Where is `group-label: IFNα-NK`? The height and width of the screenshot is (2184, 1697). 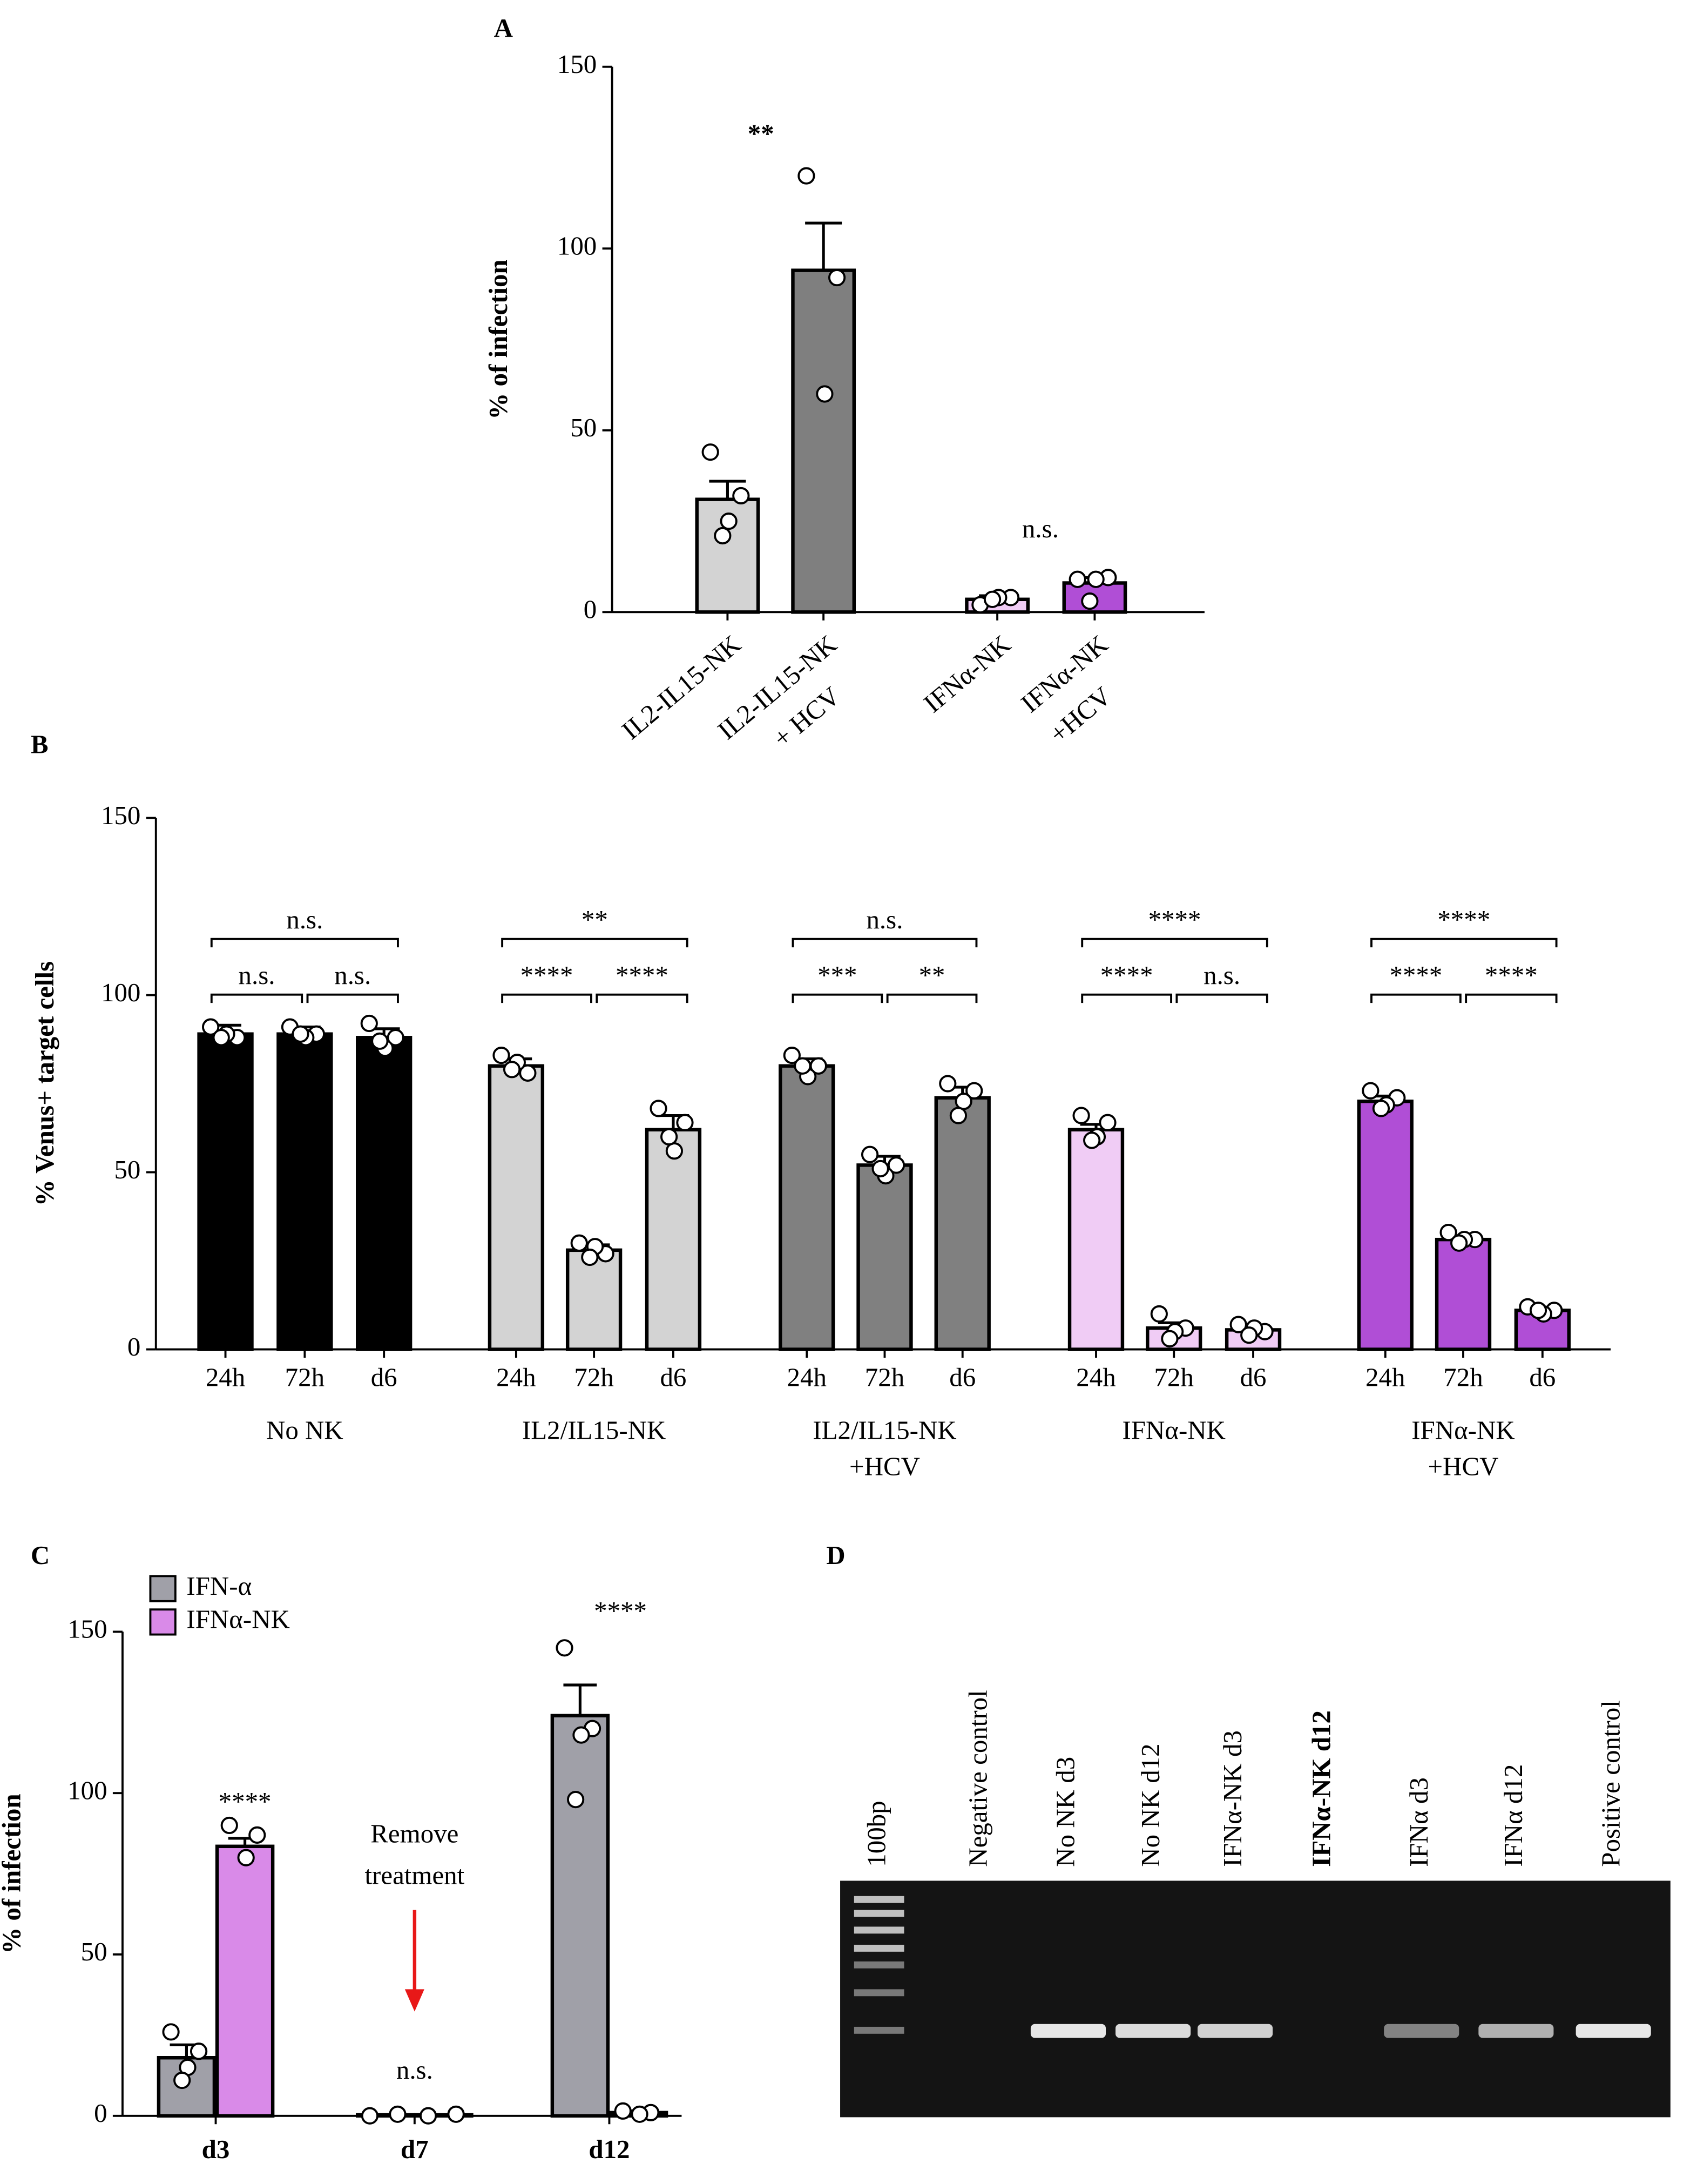
group-label: IFNα-NK is located at coordinates (1174, 1430).